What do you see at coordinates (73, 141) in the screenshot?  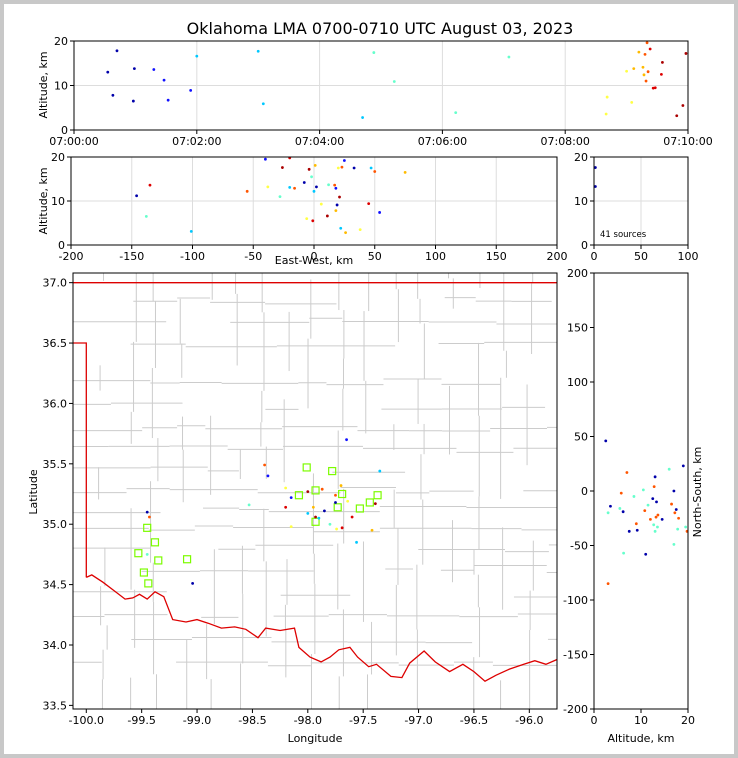 I see `x-tick-label: 07:00:00` at bounding box center [73, 141].